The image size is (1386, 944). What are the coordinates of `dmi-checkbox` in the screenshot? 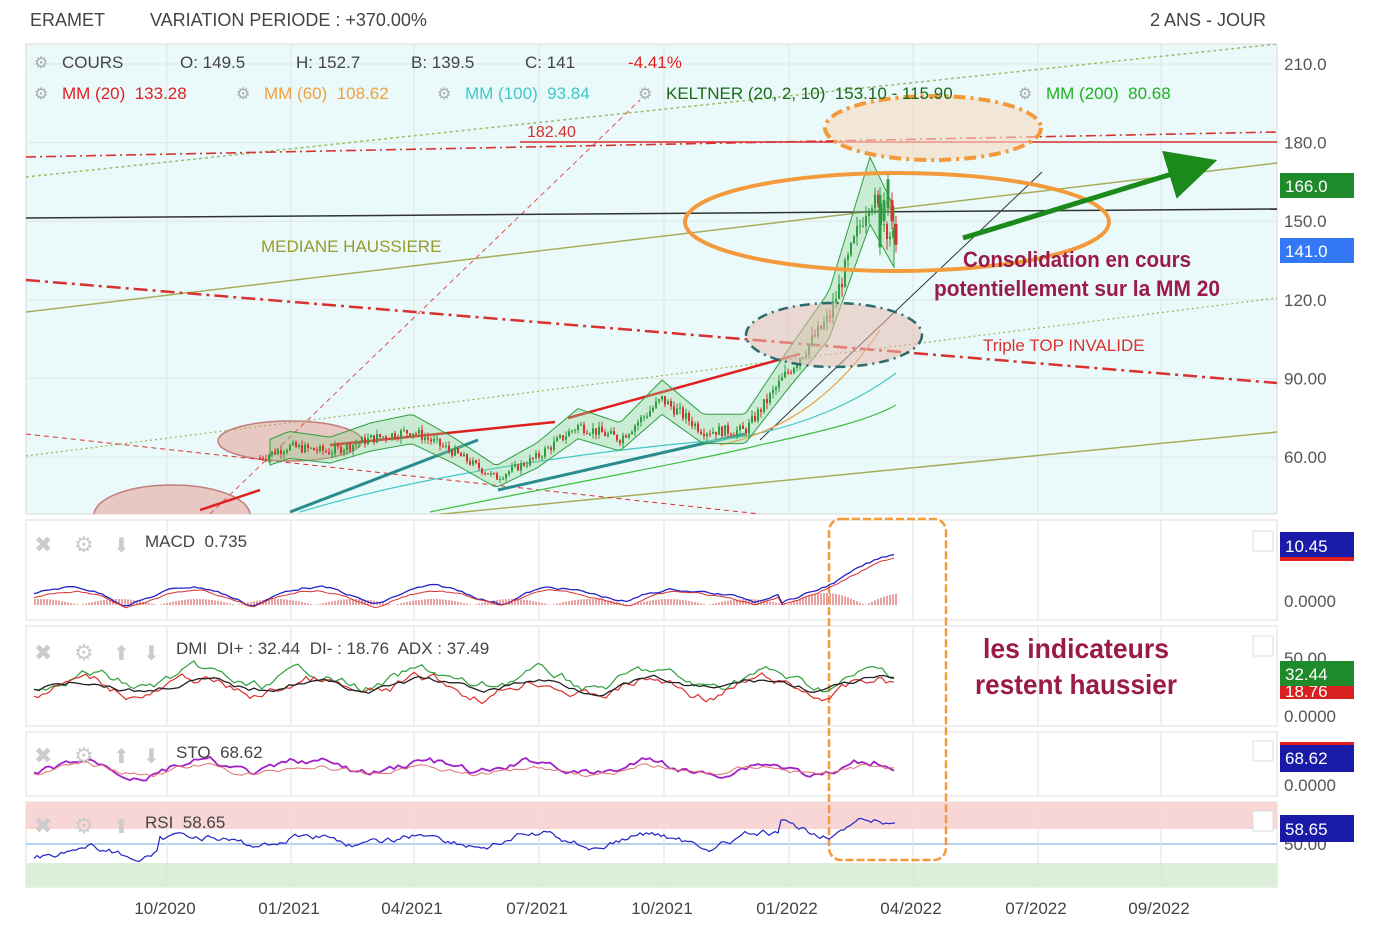 It's located at (1263, 646).